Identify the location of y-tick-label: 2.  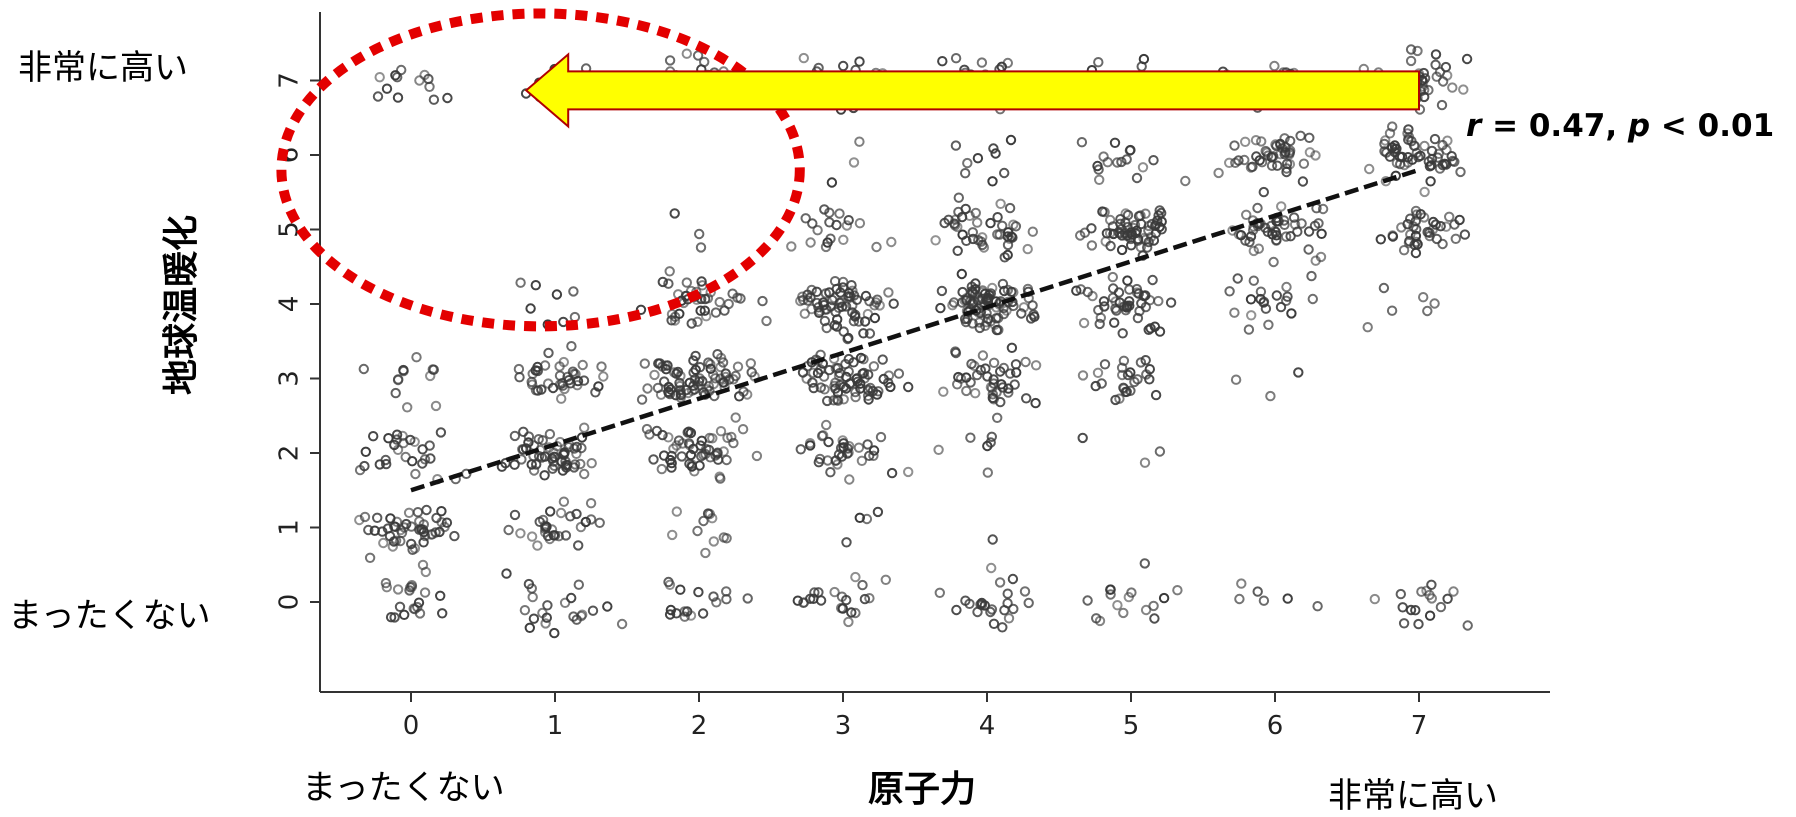
(290, 453).